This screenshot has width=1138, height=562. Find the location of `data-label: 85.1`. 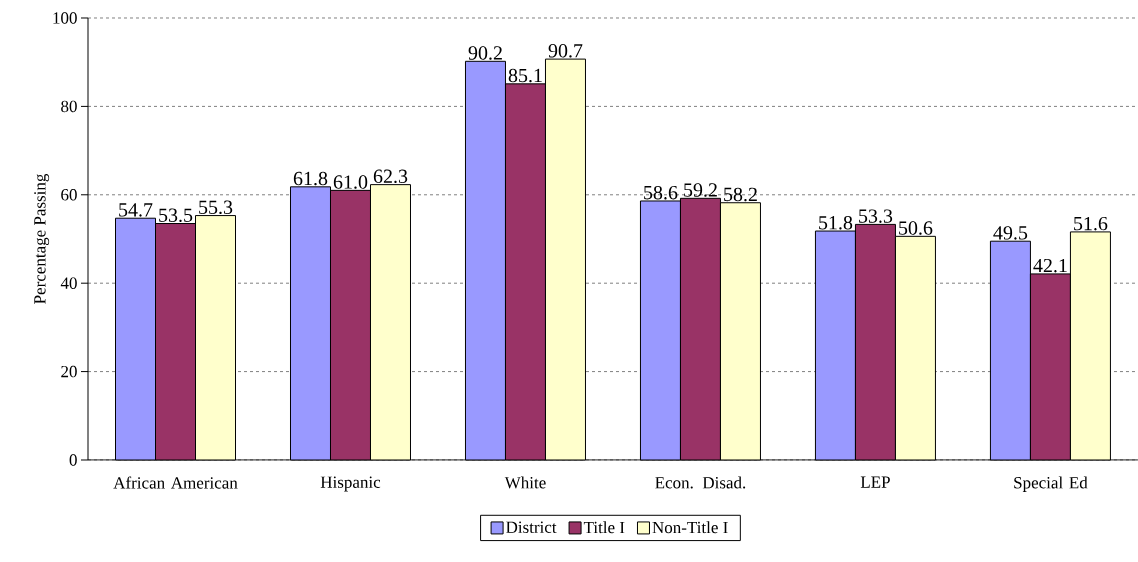

data-label: 85.1 is located at coordinates (525, 75).